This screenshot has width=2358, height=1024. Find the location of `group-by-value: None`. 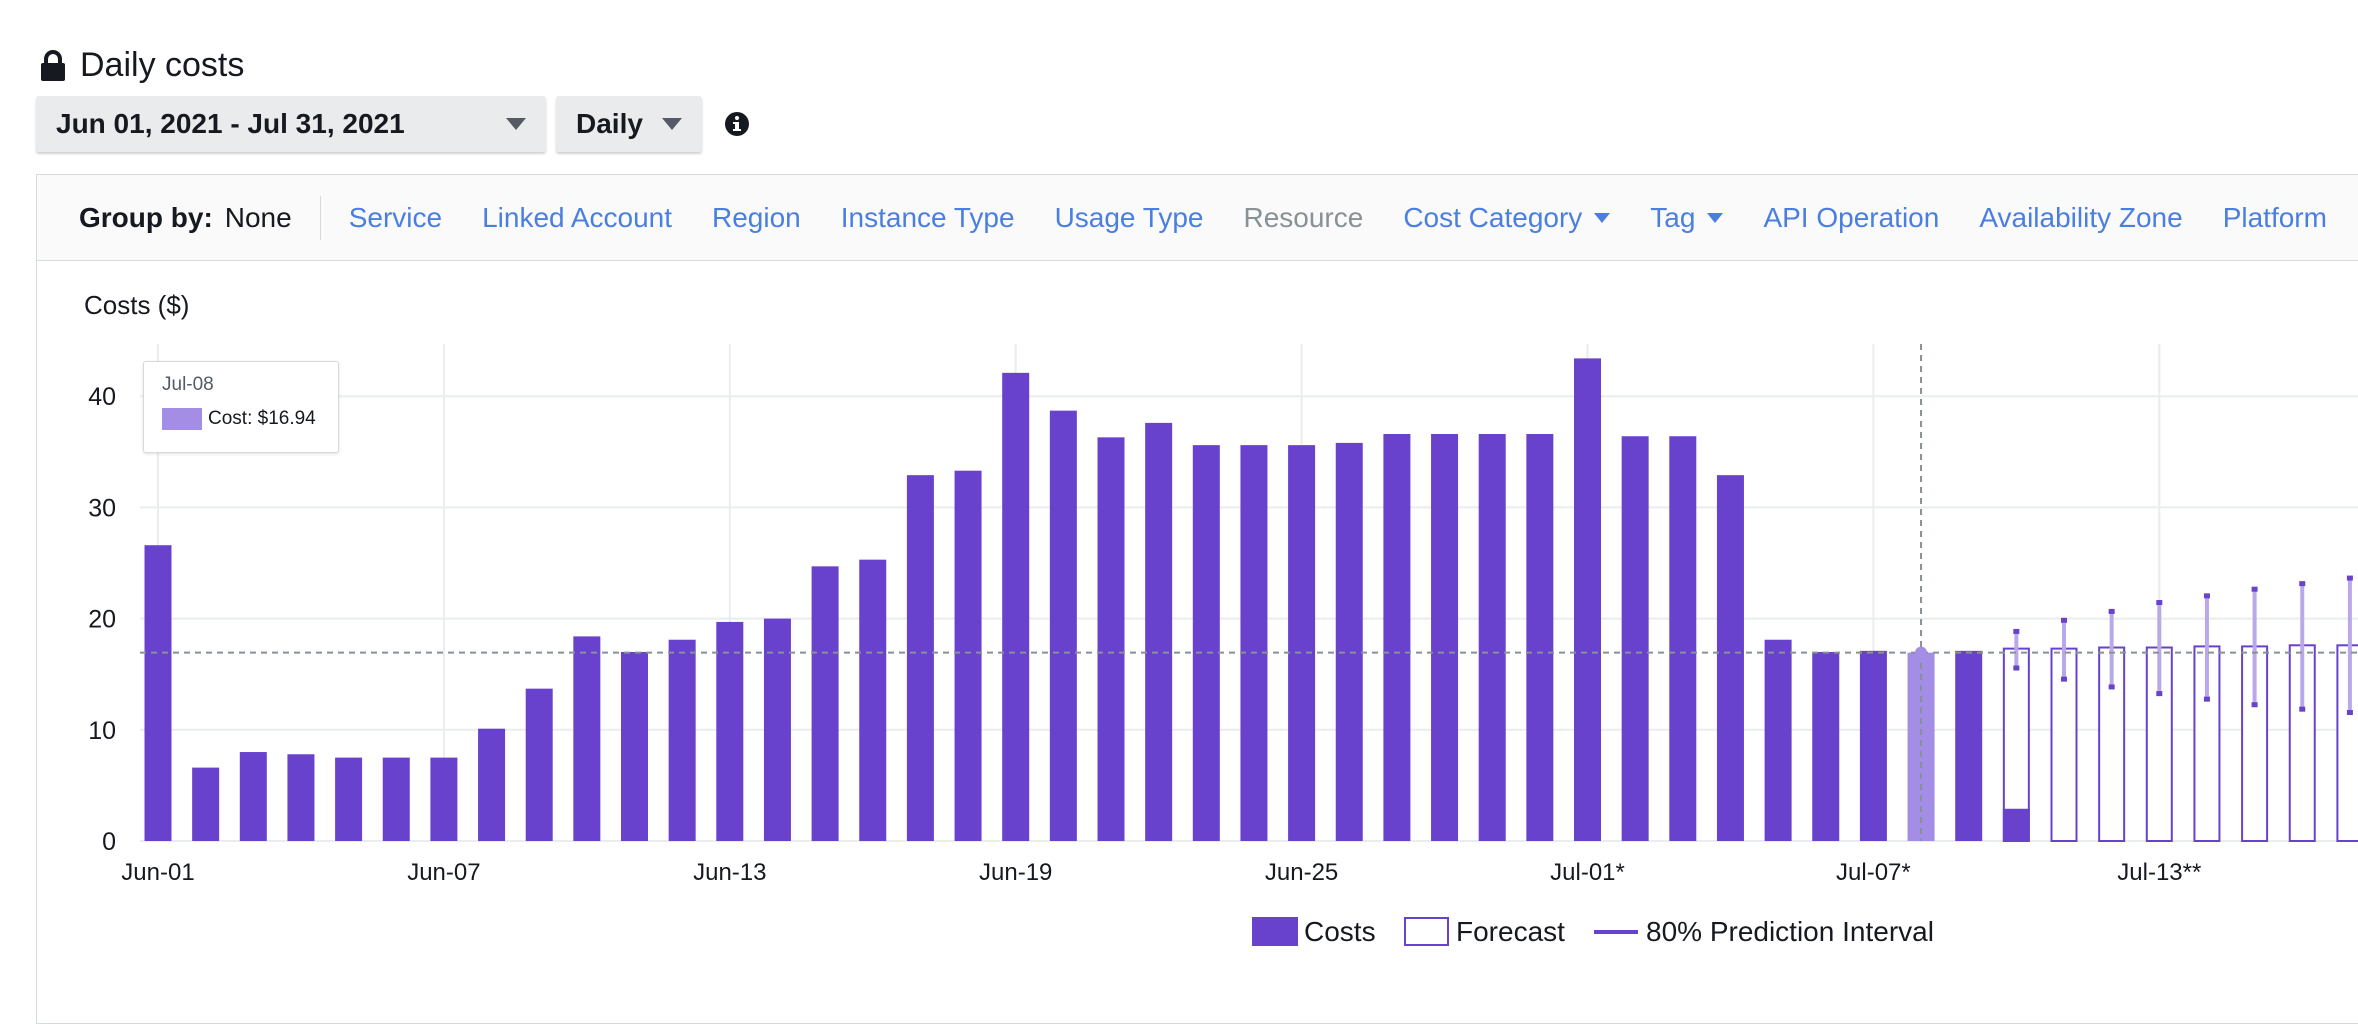

group-by-value: None is located at coordinates (258, 217).